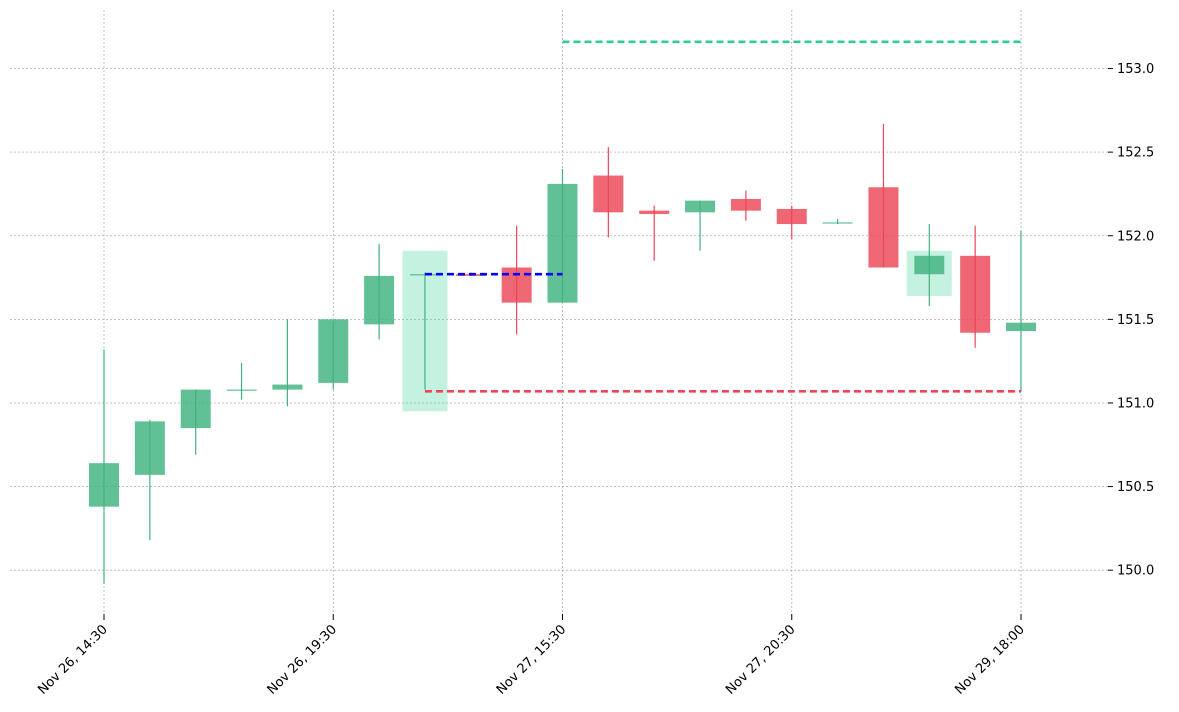  What do you see at coordinates (1135, 320) in the screenshot?
I see `y-tick-label: 151.5` at bounding box center [1135, 320].